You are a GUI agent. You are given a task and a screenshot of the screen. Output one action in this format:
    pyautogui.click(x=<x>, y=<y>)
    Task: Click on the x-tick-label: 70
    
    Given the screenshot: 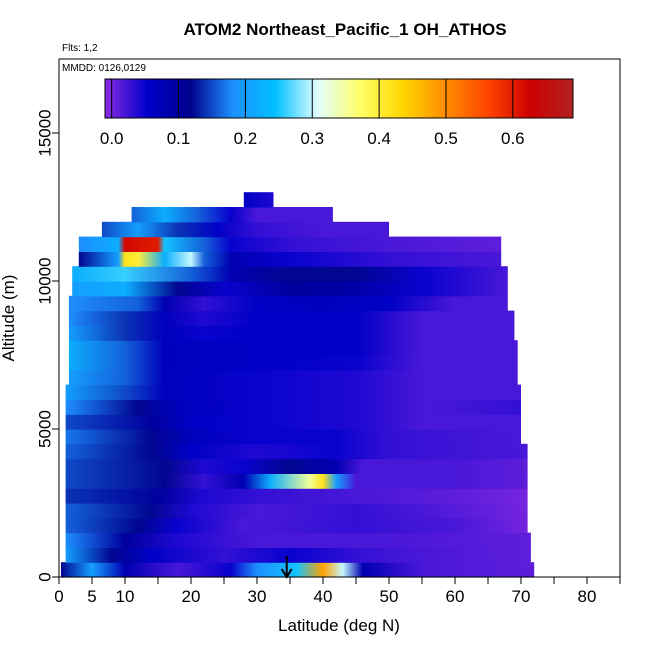 What is the action you would take?
    pyautogui.click(x=521, y=596)
    